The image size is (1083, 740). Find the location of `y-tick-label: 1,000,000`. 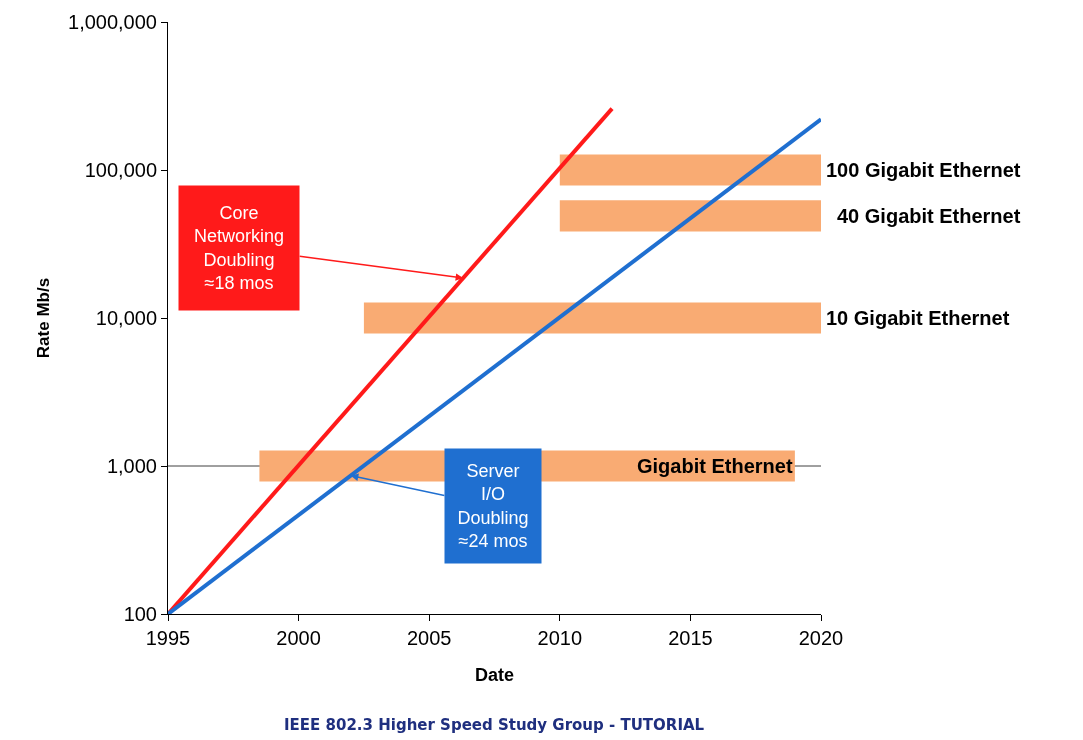

y-tick-label: 1,000,000 is located at coordinates (112, 22).